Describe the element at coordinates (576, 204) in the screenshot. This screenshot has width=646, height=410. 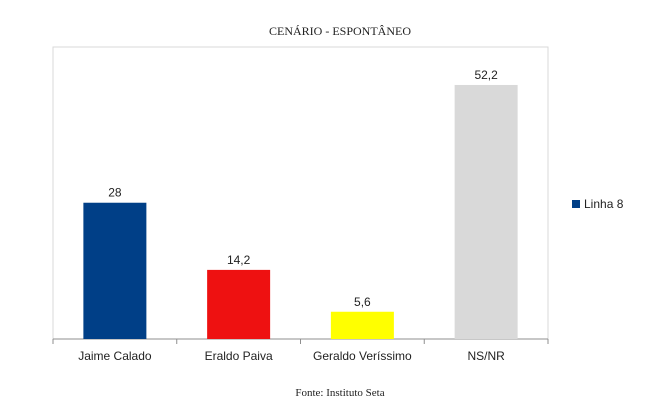
I see `legend-swatch` at that location.